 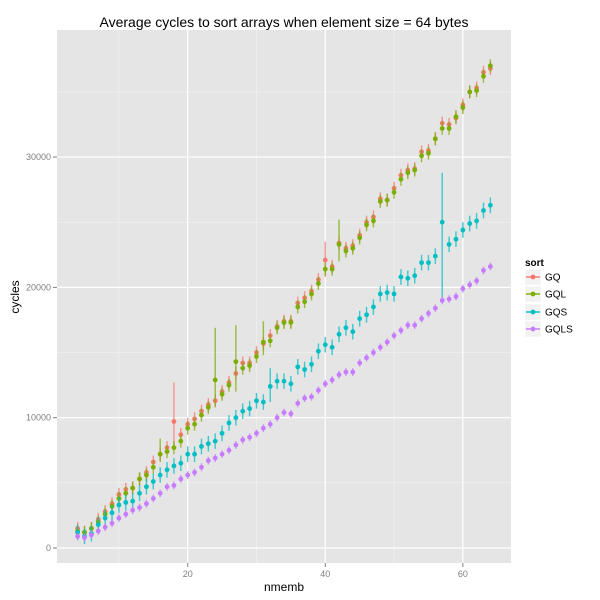 I want to click on x-tick-label: 40, so click(x=325, y=574).